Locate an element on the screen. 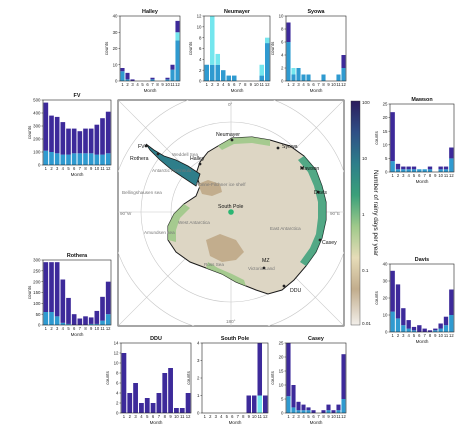 The width and height of the screenshot is (476, 435). y-tick-label: 8 is located at coordinates (117, 373).